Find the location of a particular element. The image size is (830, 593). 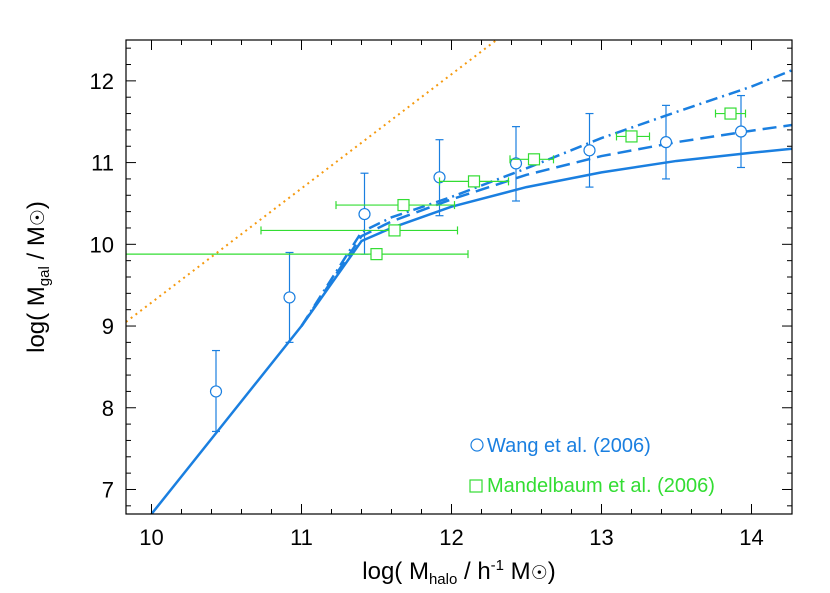

legend-entry-mandelbaum: Mandelbaum et al. (2006) is located at coordinates (592, 486).